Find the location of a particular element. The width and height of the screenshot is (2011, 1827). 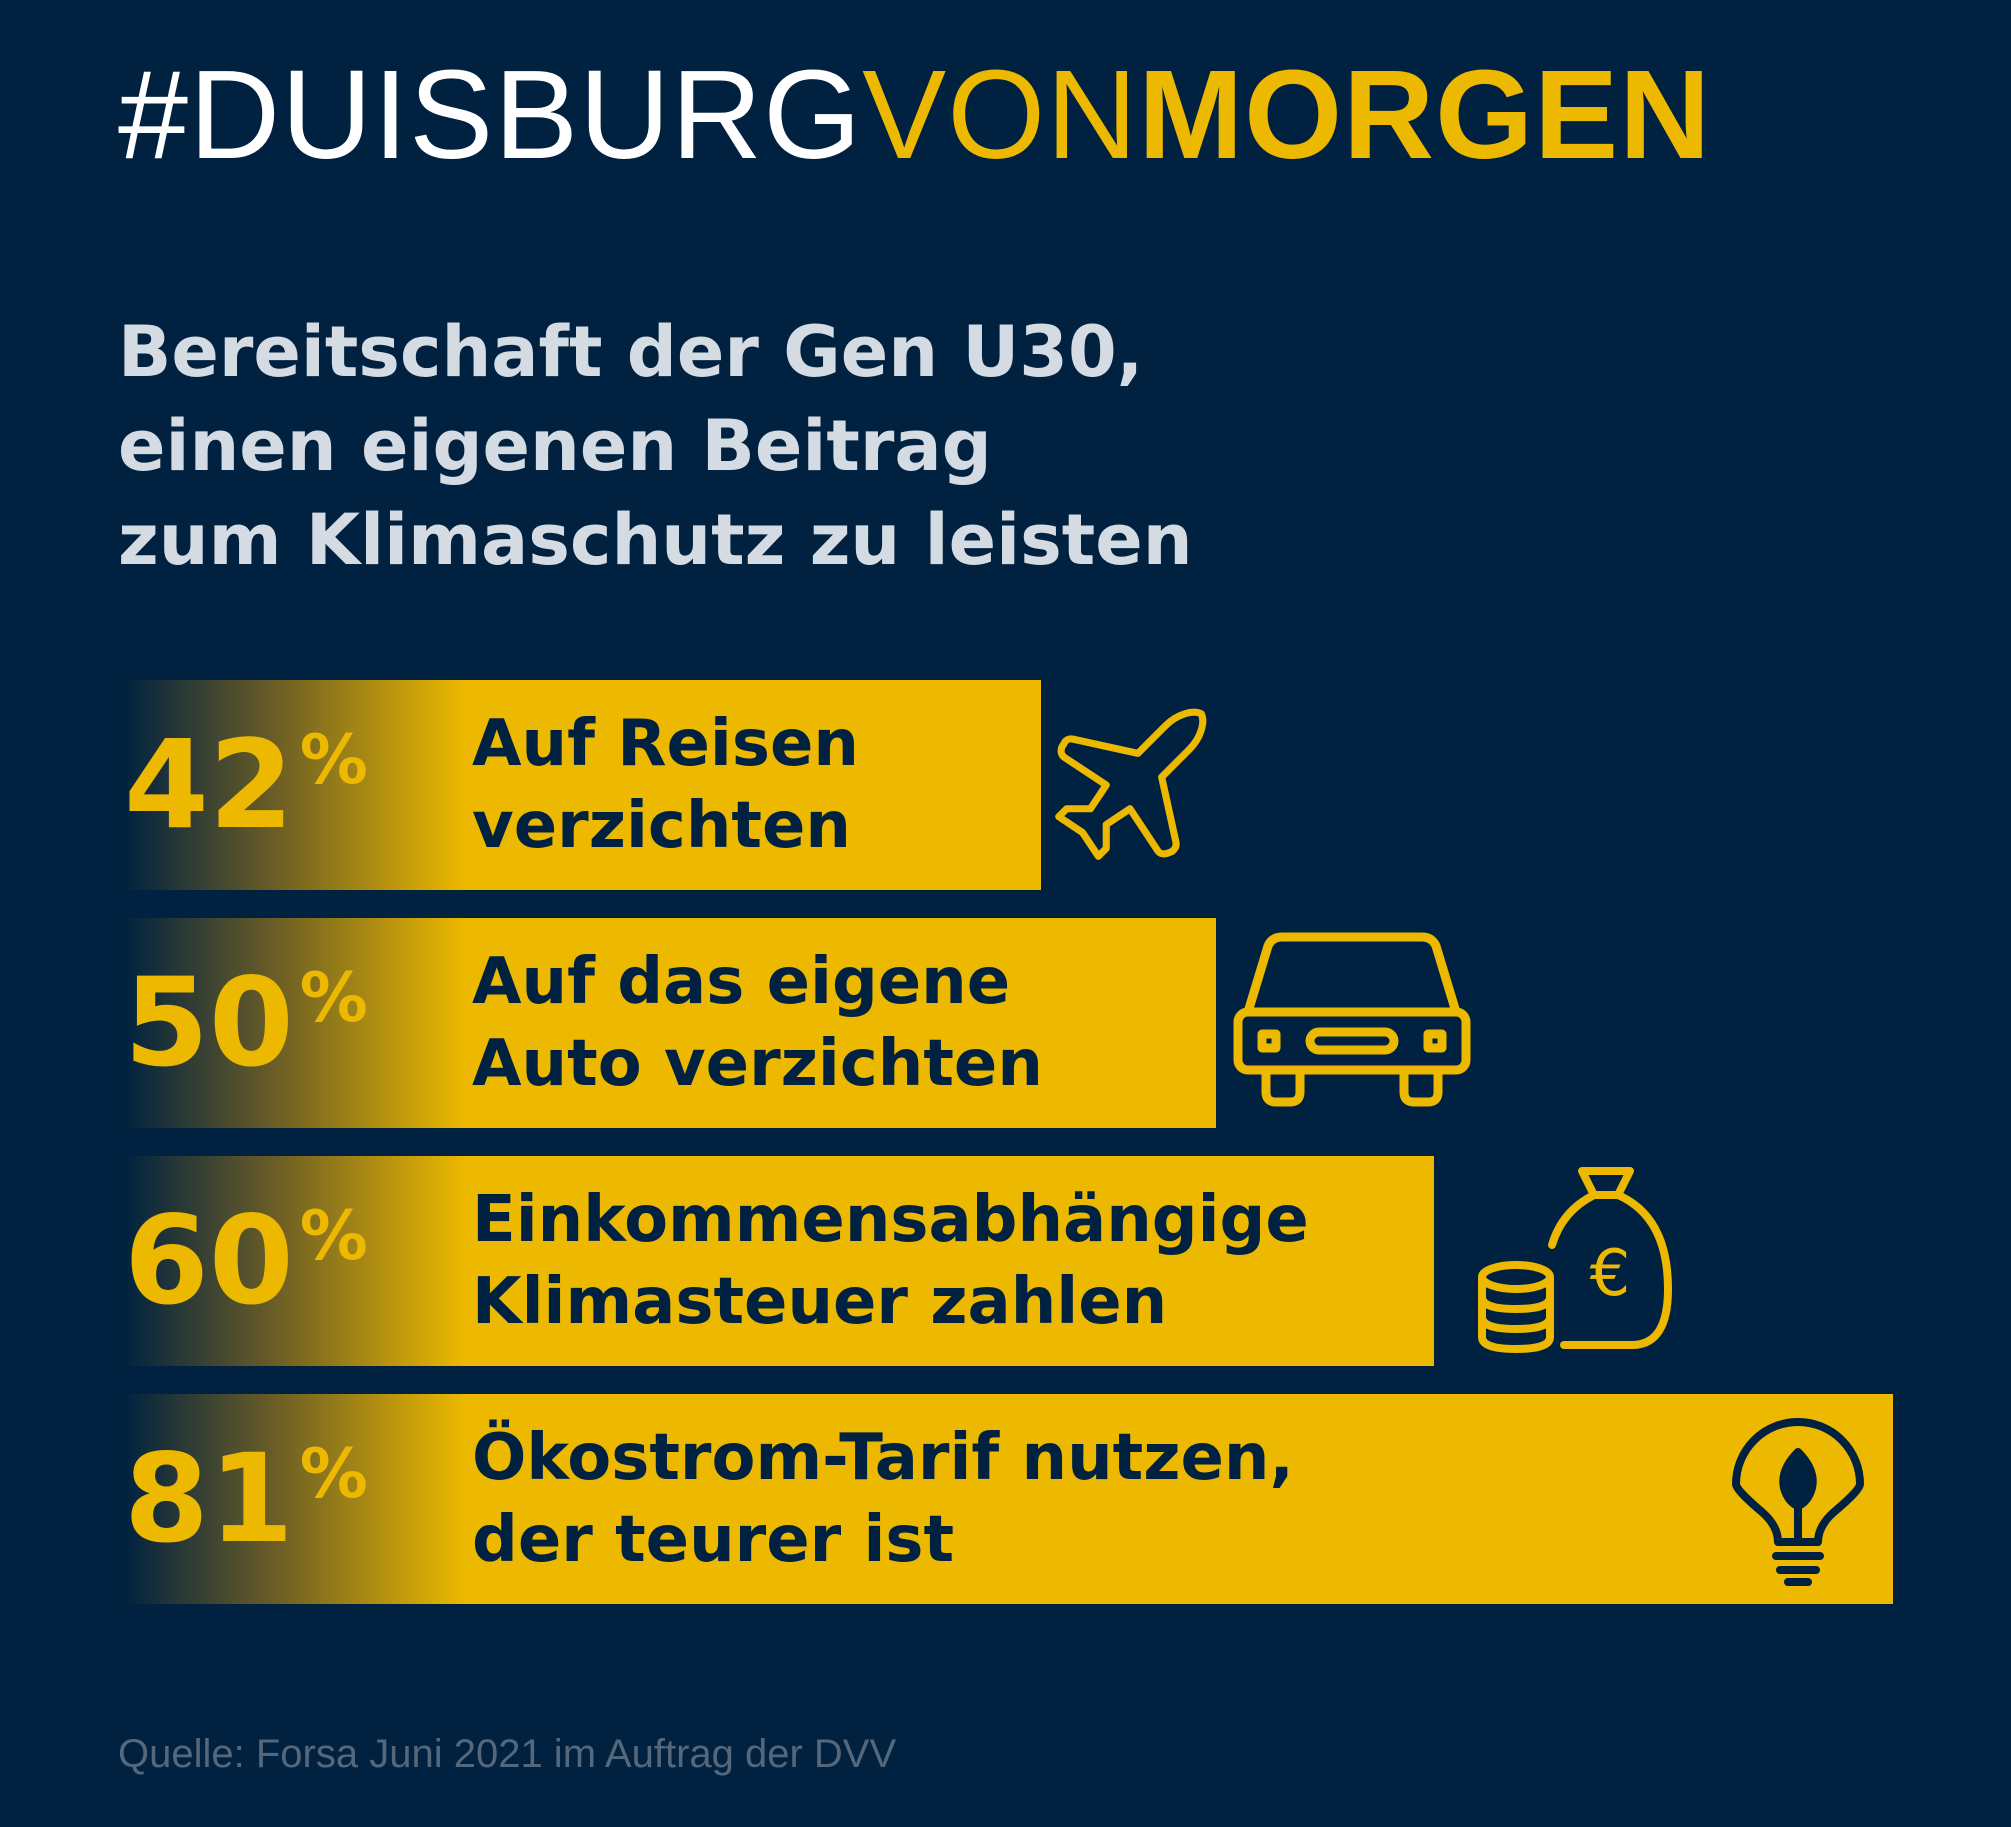

money-bag-coins-icon: € is located at coordinates (1575, 1260).